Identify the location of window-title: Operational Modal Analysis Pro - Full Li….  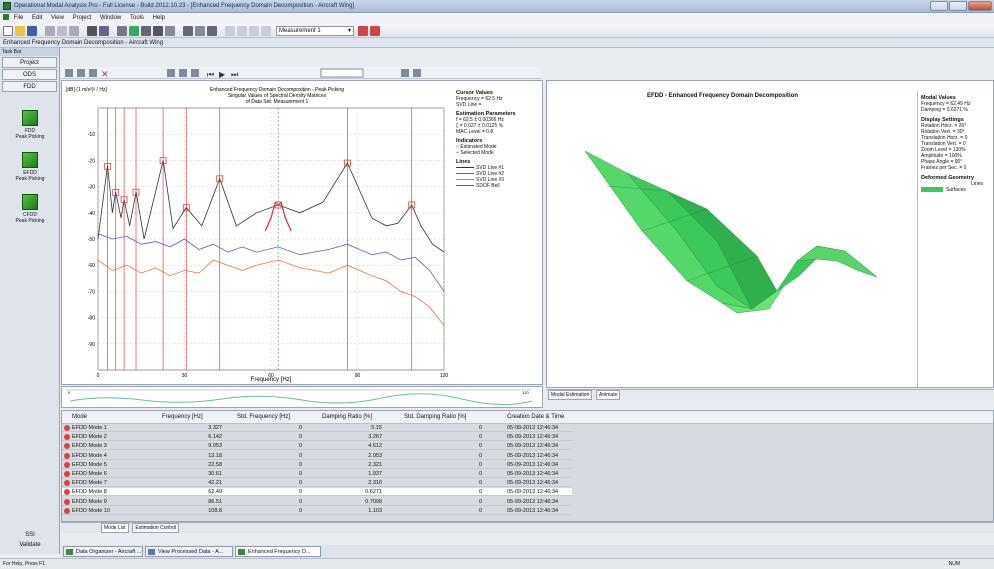
(184, 6).